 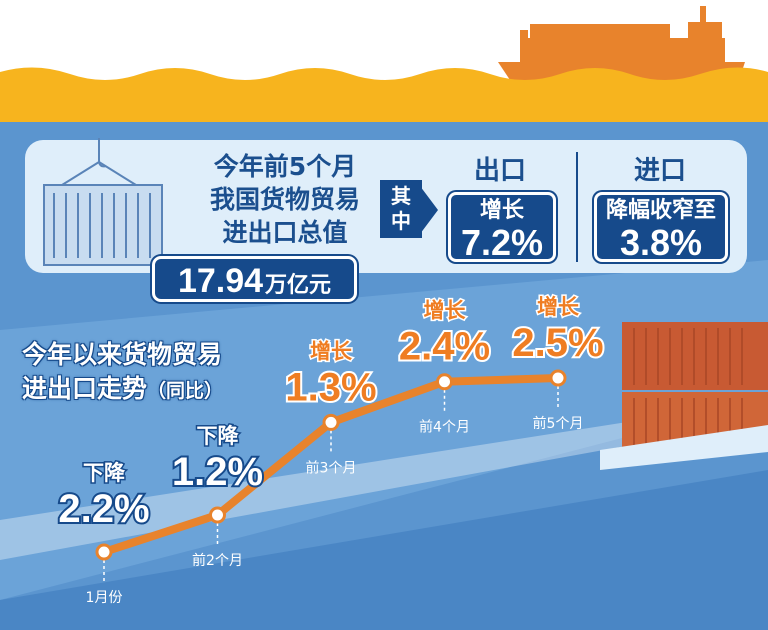 I want to click on qizhong-badge: 其 中, so click(x=401, y=209).